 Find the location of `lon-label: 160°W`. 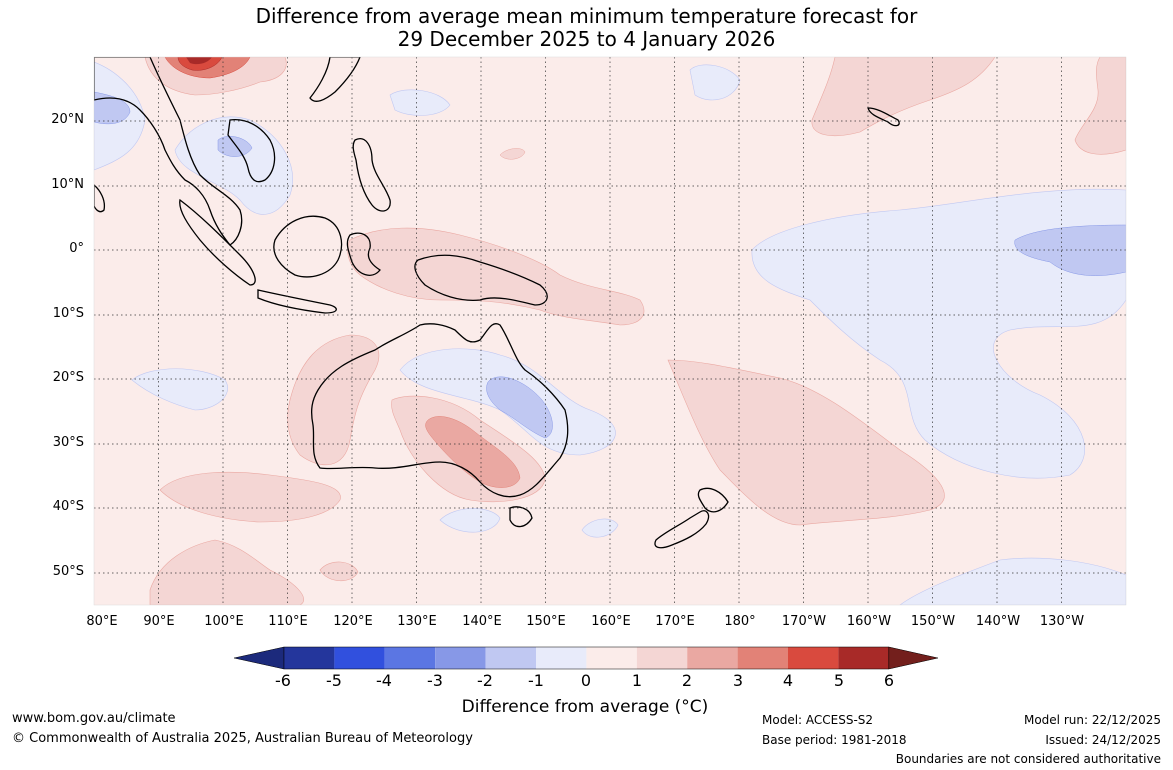

lon-label: 160°W is located at coordinates (869, 621).